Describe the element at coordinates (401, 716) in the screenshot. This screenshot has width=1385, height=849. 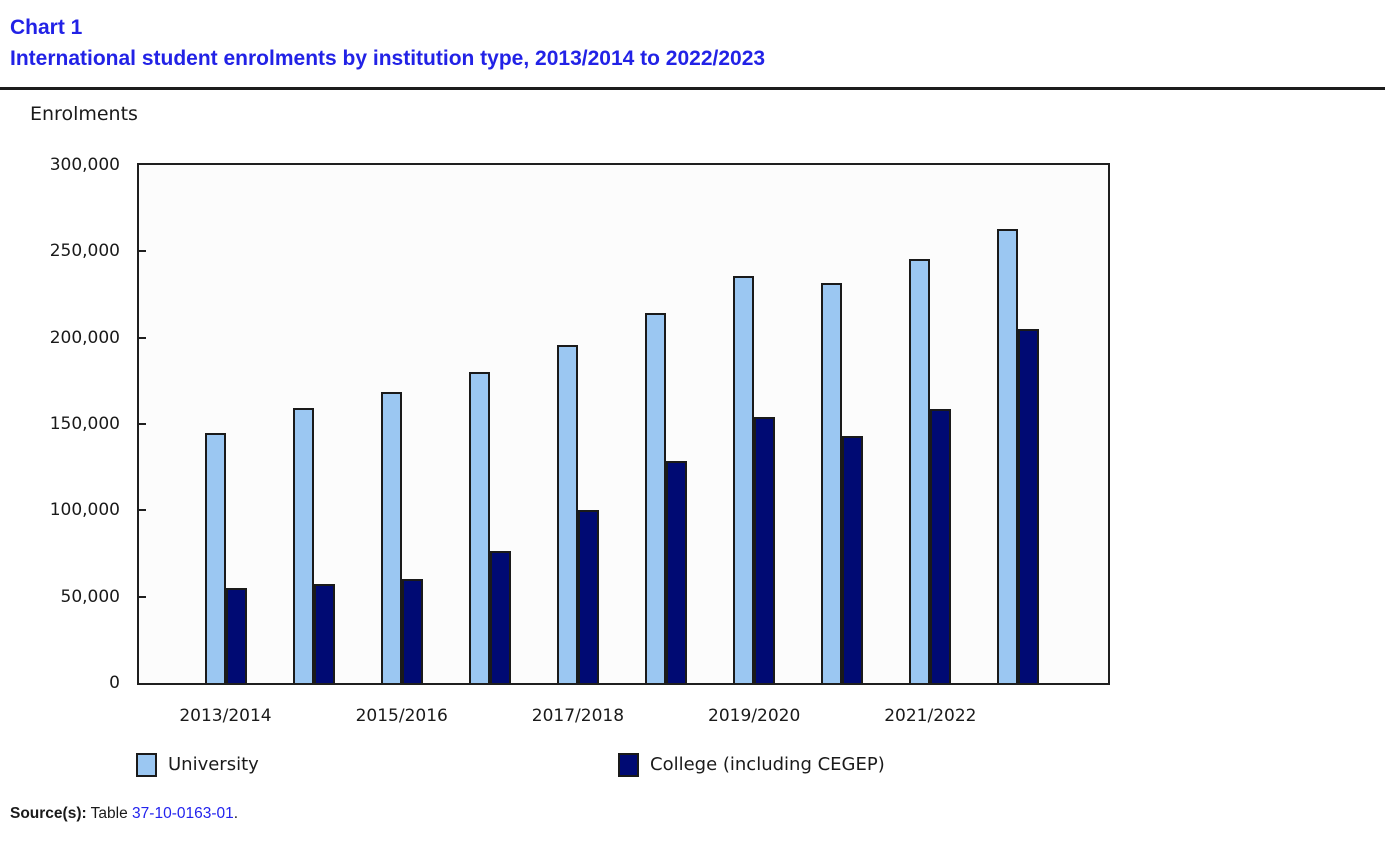
I see `x-tick-label: 2015/2016` at that location.